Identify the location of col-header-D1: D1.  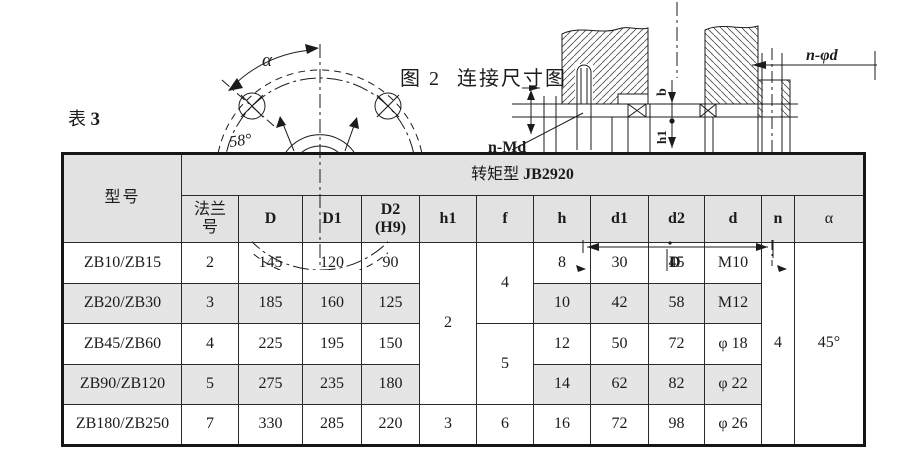
(332, 219).